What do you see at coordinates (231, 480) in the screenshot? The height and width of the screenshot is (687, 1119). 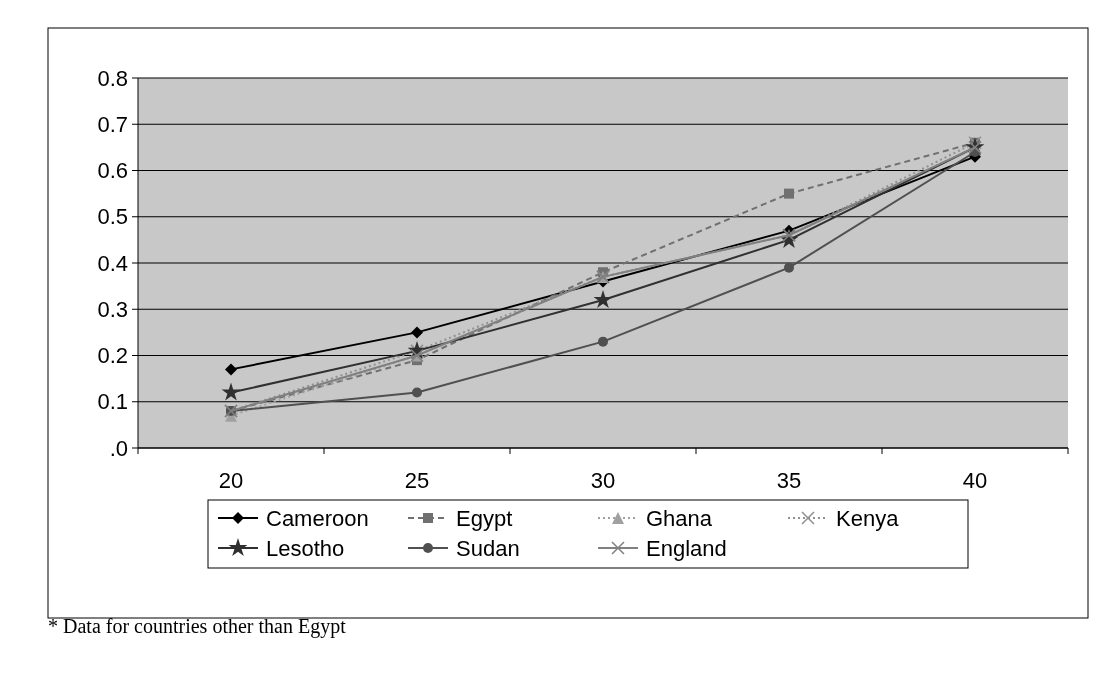 I see `x-tick-label: 20` at bounding box center [231, 480].